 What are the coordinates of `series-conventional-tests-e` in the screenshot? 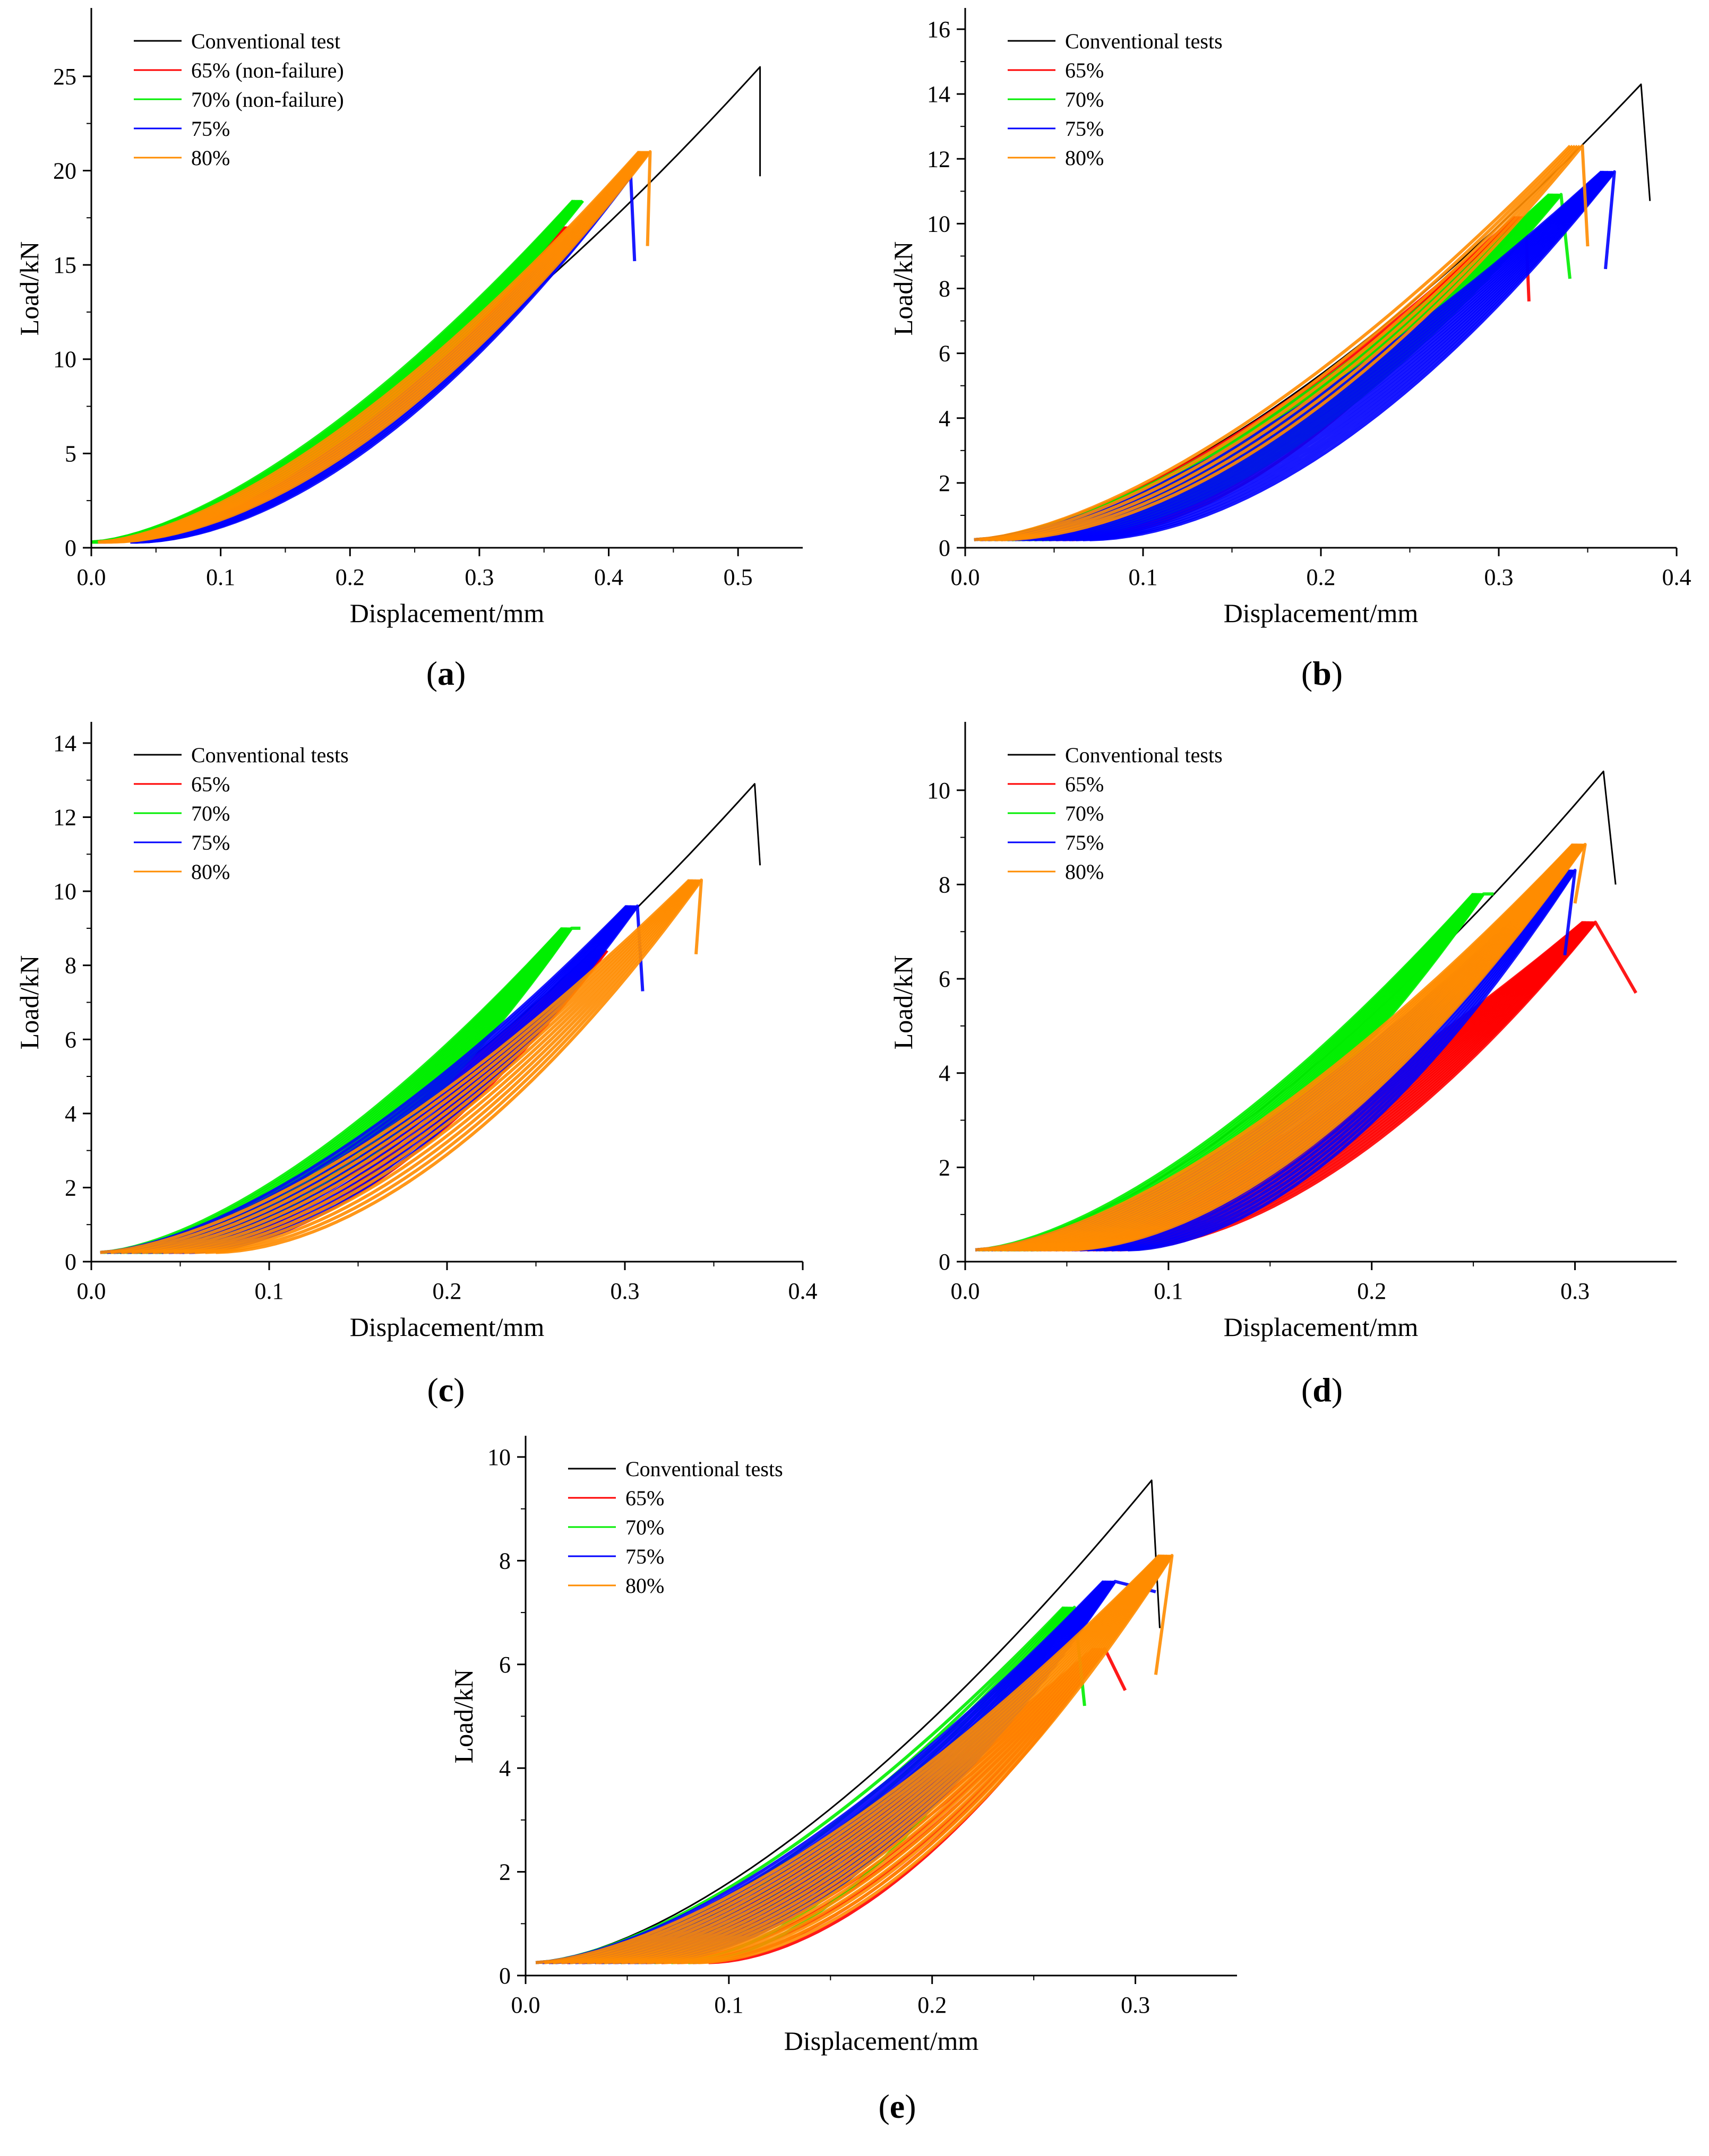 It's located at (848, 1721).